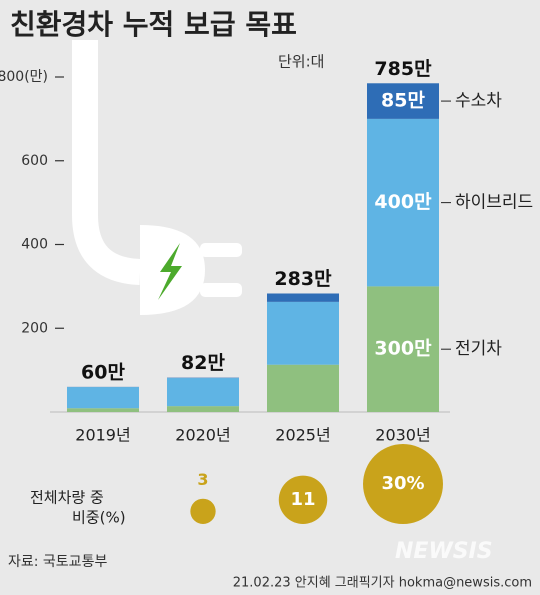  Describe the element at coordinates (478, 101) in the screenshot. I see `legend-label: 수소차` at that location.